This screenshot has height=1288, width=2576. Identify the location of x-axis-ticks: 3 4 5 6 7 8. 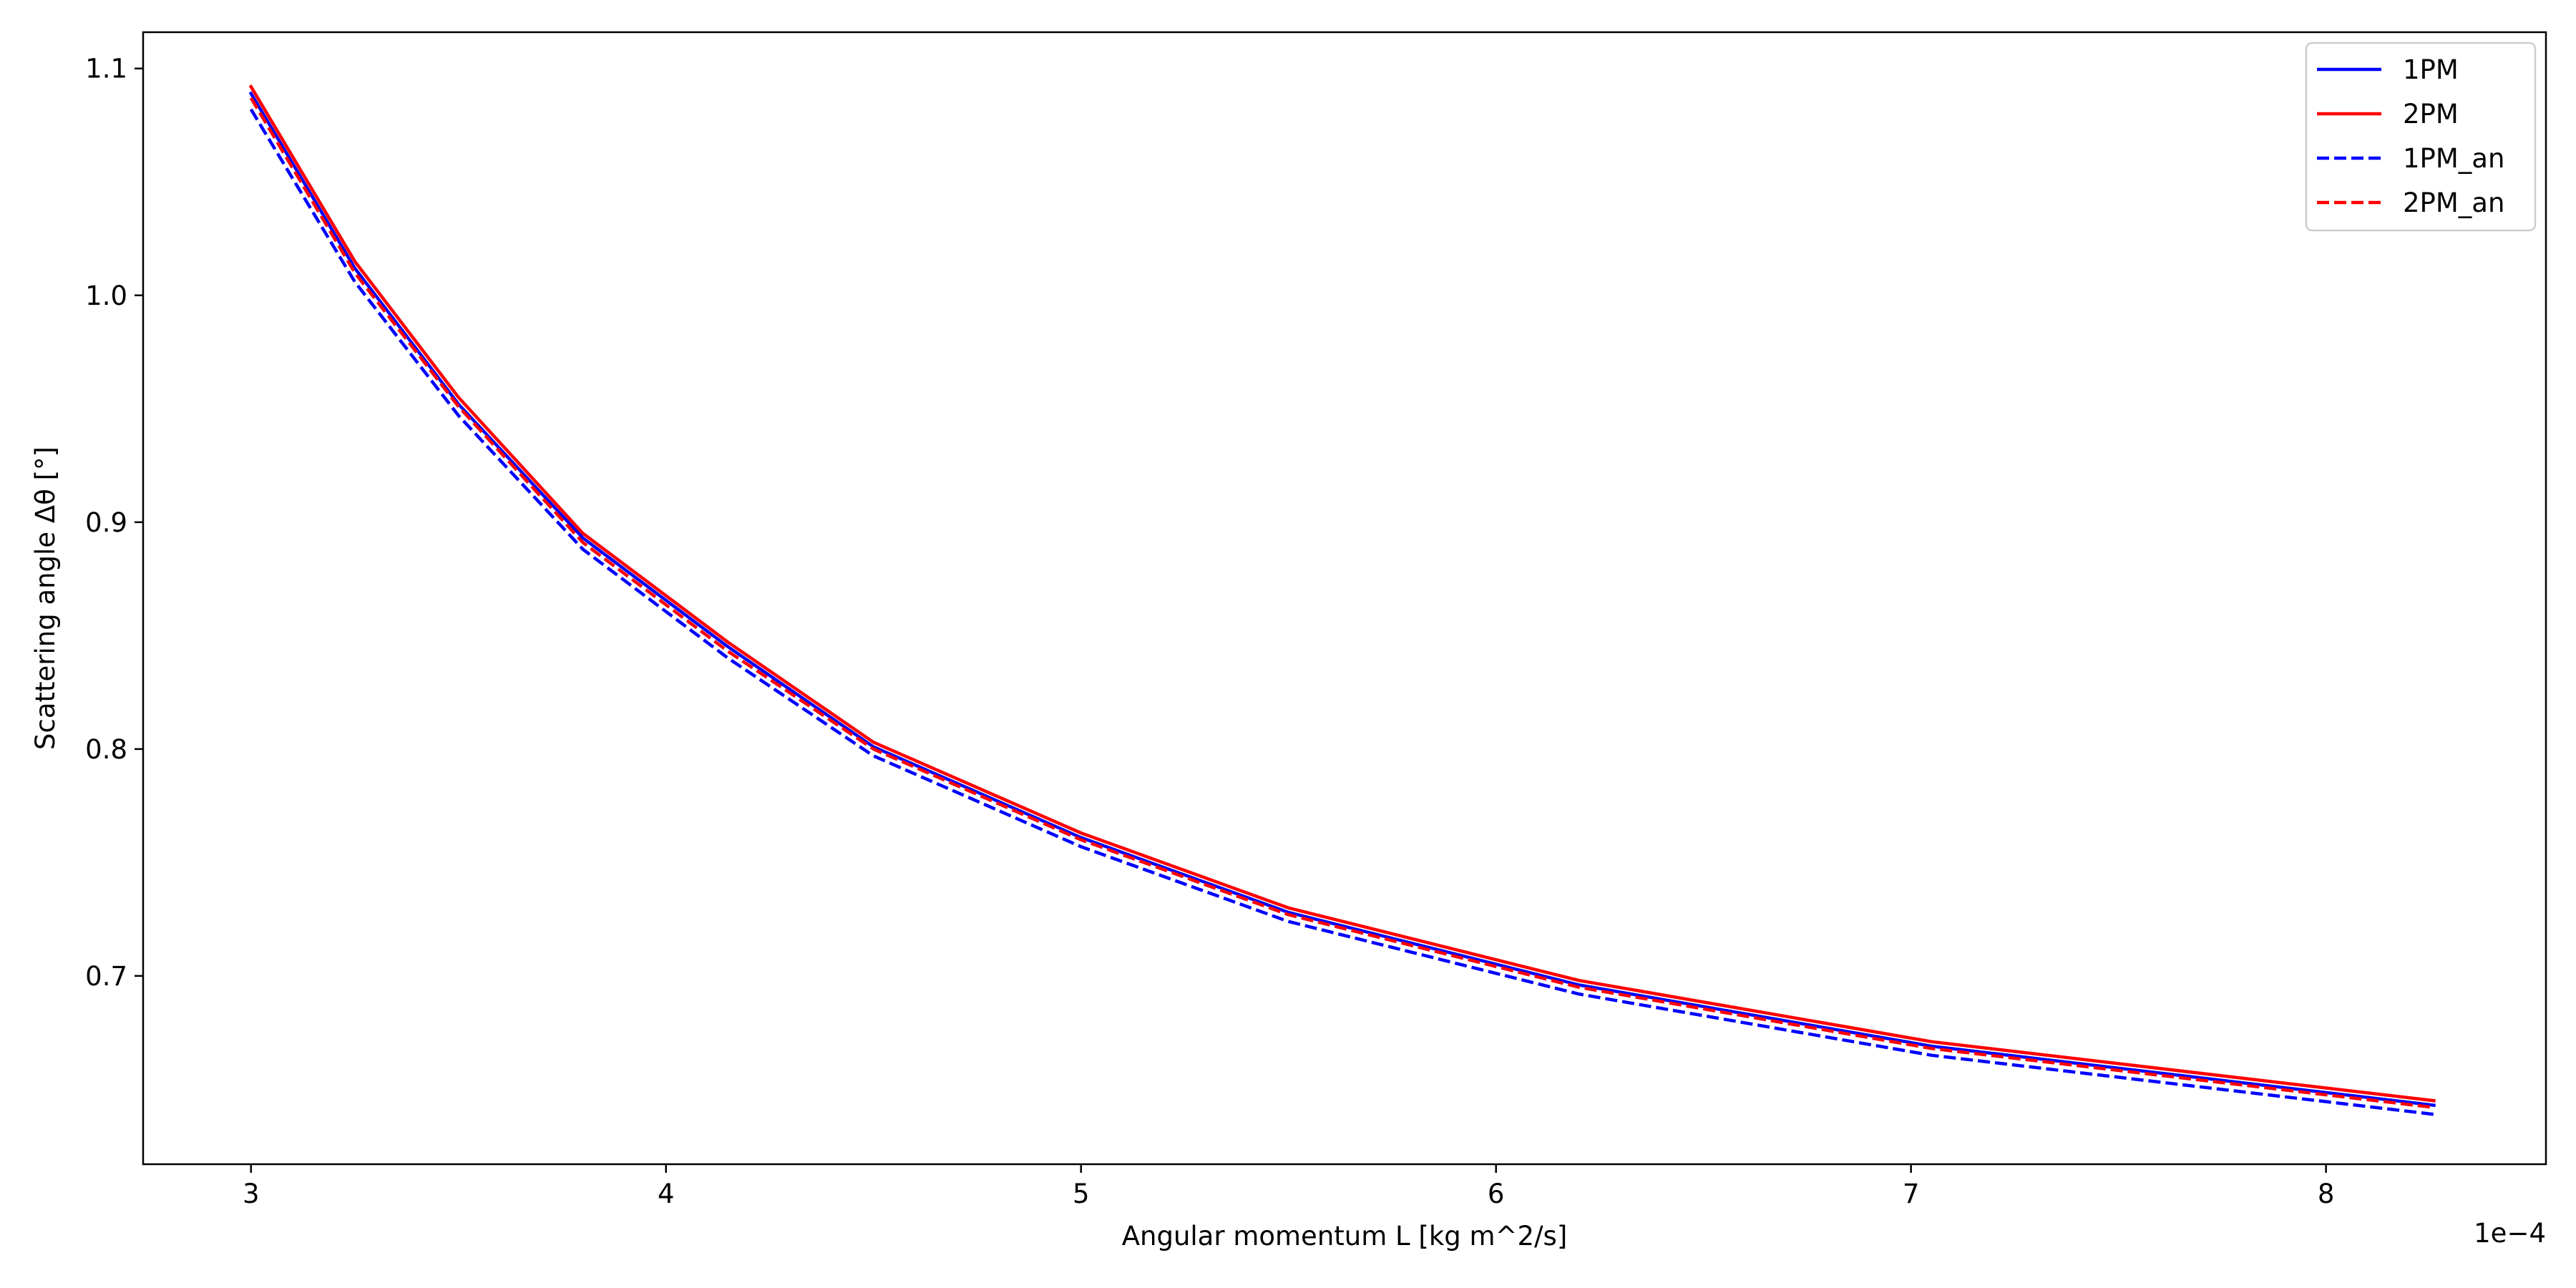
(1288, 1186).